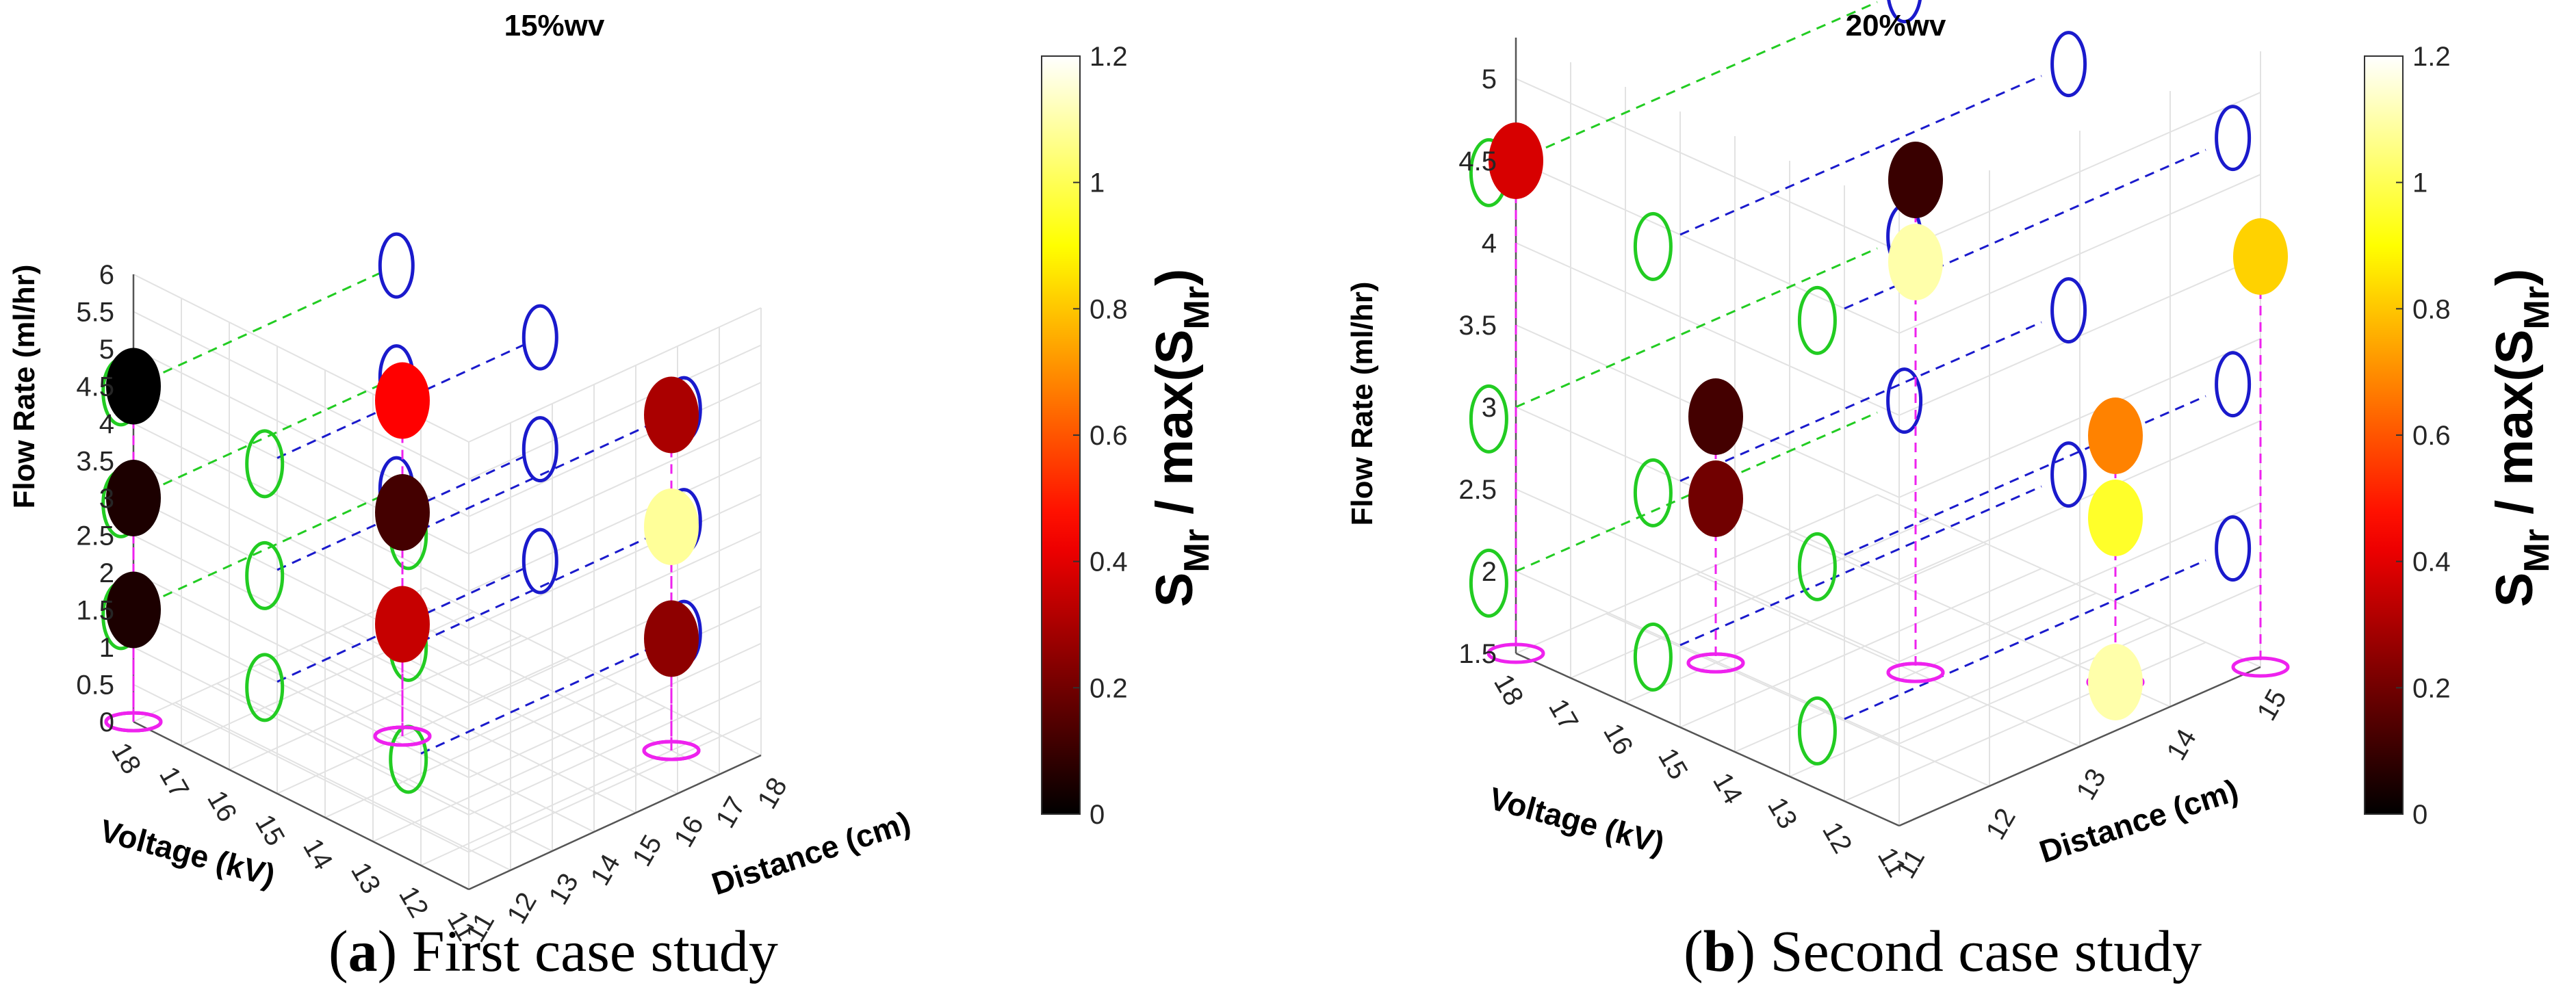  What do you see at coordinates (317, 854) in the screenshot?
I see `x-tick-label: 14` at bounding box center [317, 854].